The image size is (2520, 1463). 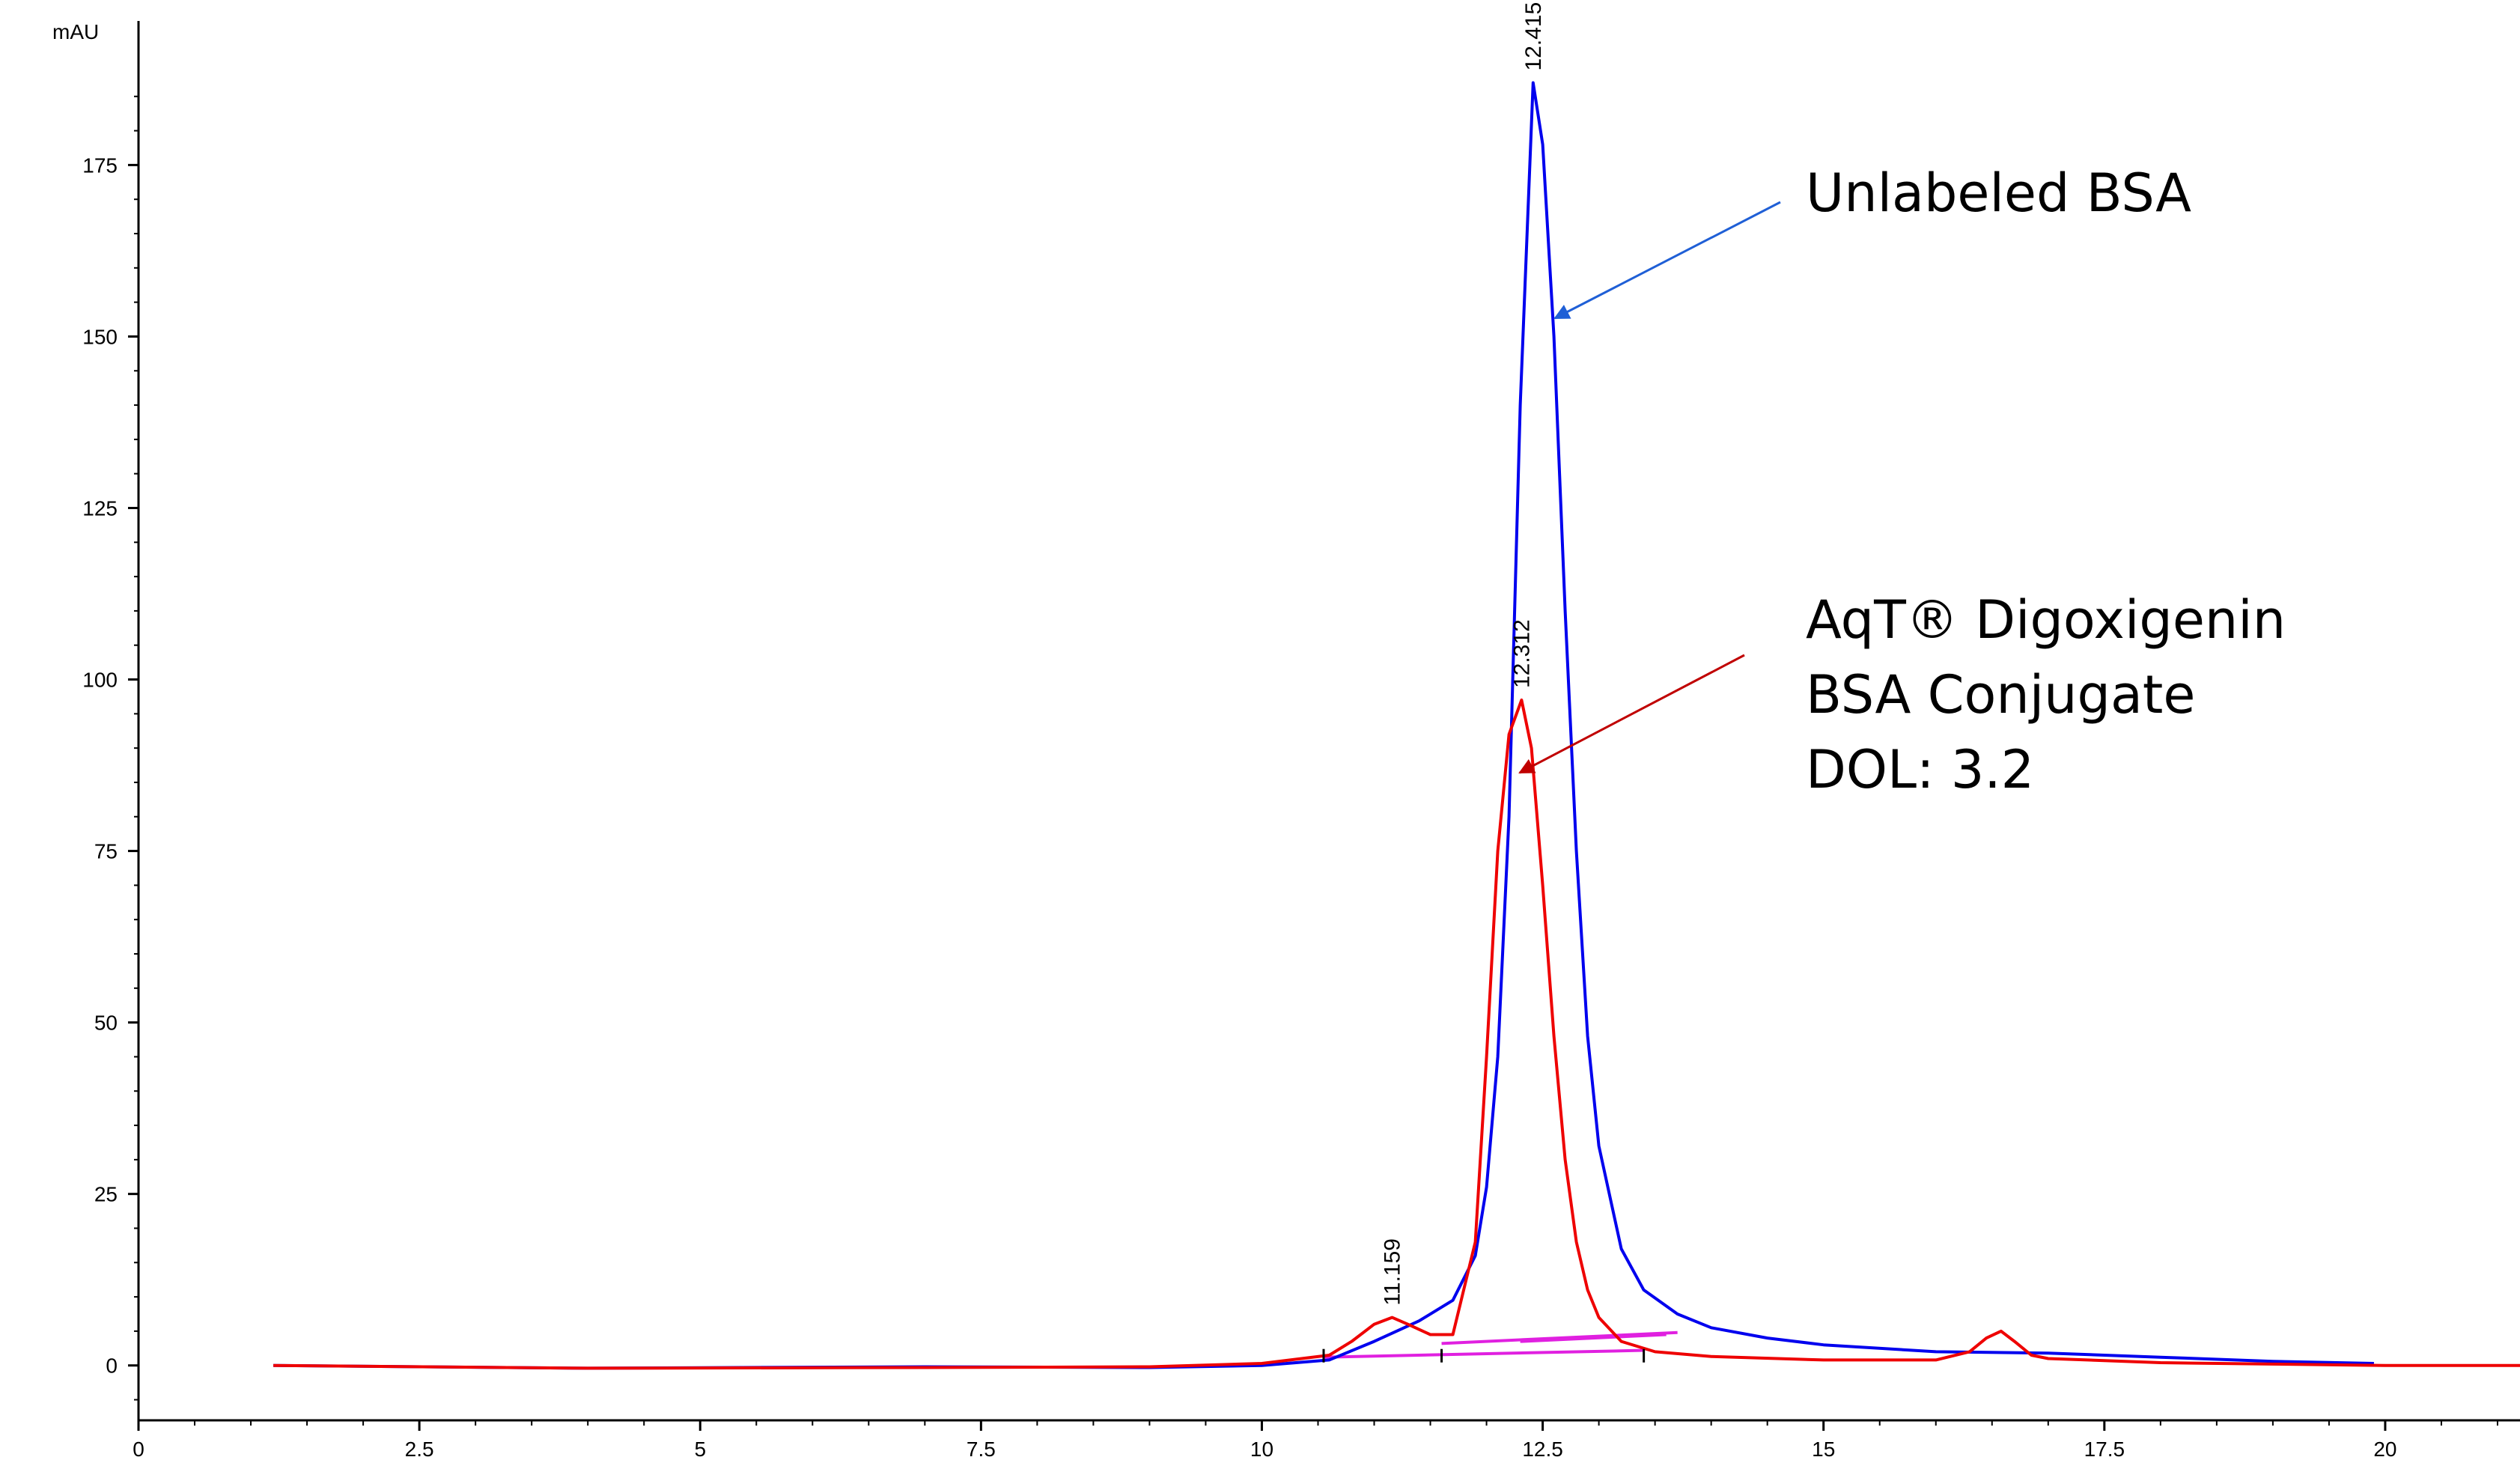 I want to click on annotation-conjugate-line-1: AqT® Digoxigenin, so click(x=2046, y=620).